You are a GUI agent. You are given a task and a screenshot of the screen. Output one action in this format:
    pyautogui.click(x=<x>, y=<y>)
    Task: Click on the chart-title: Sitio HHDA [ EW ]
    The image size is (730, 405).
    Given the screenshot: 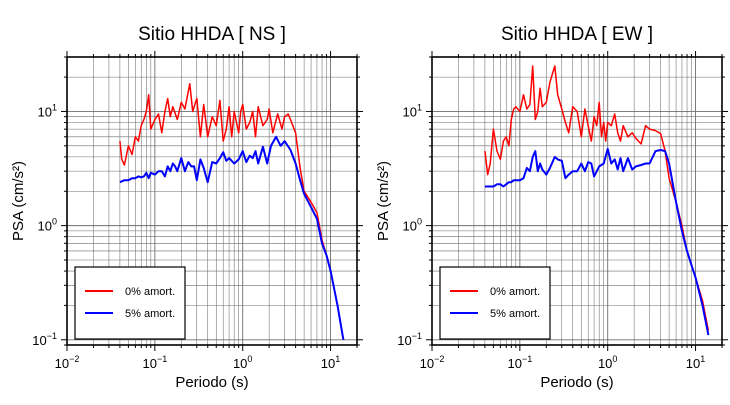 What is the action you would take?
    pyautogui.click(x=577, y=34)
    